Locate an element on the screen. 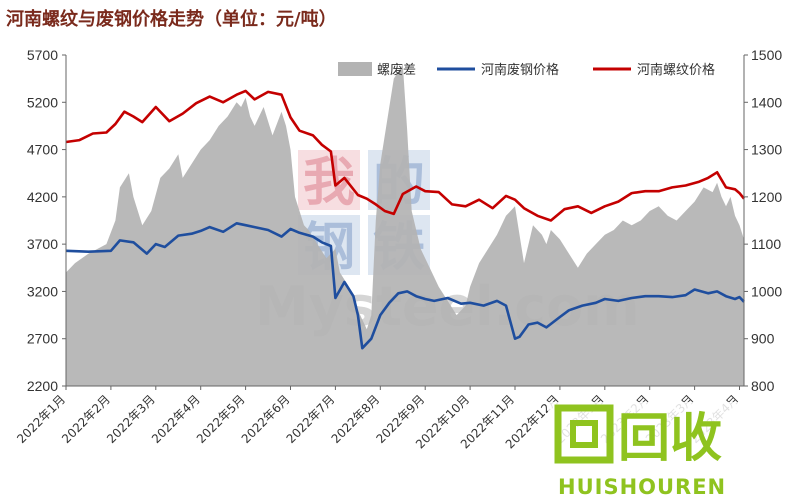 The image size is (800, 500). y-right-tick-label: 1400 is located at coordinates (766, 102).